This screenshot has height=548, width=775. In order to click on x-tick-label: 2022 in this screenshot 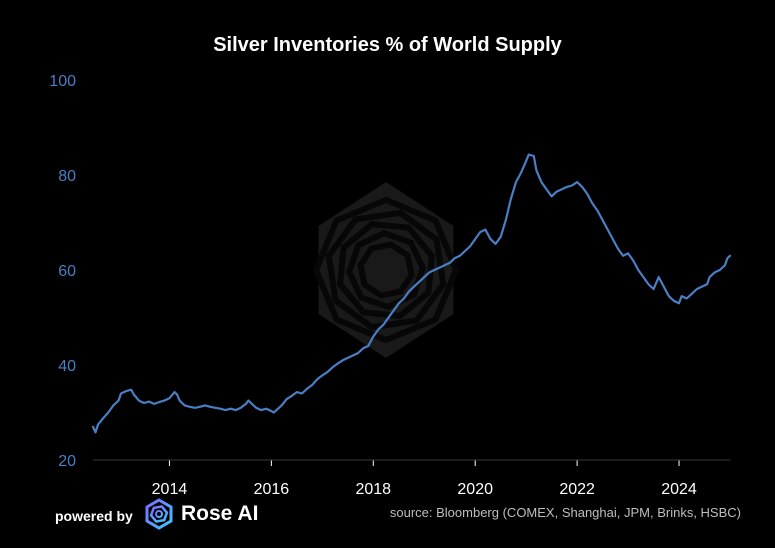, I will do `click(577, 489)`.